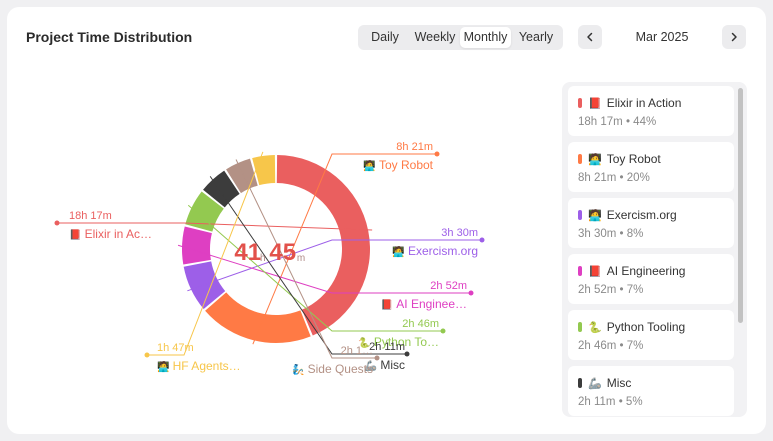 The image size is (773, 441). Describe the element at coordinates (389, 305) in the screenshot. I see `slice-icon-ai-engineering: 📕` at that location.